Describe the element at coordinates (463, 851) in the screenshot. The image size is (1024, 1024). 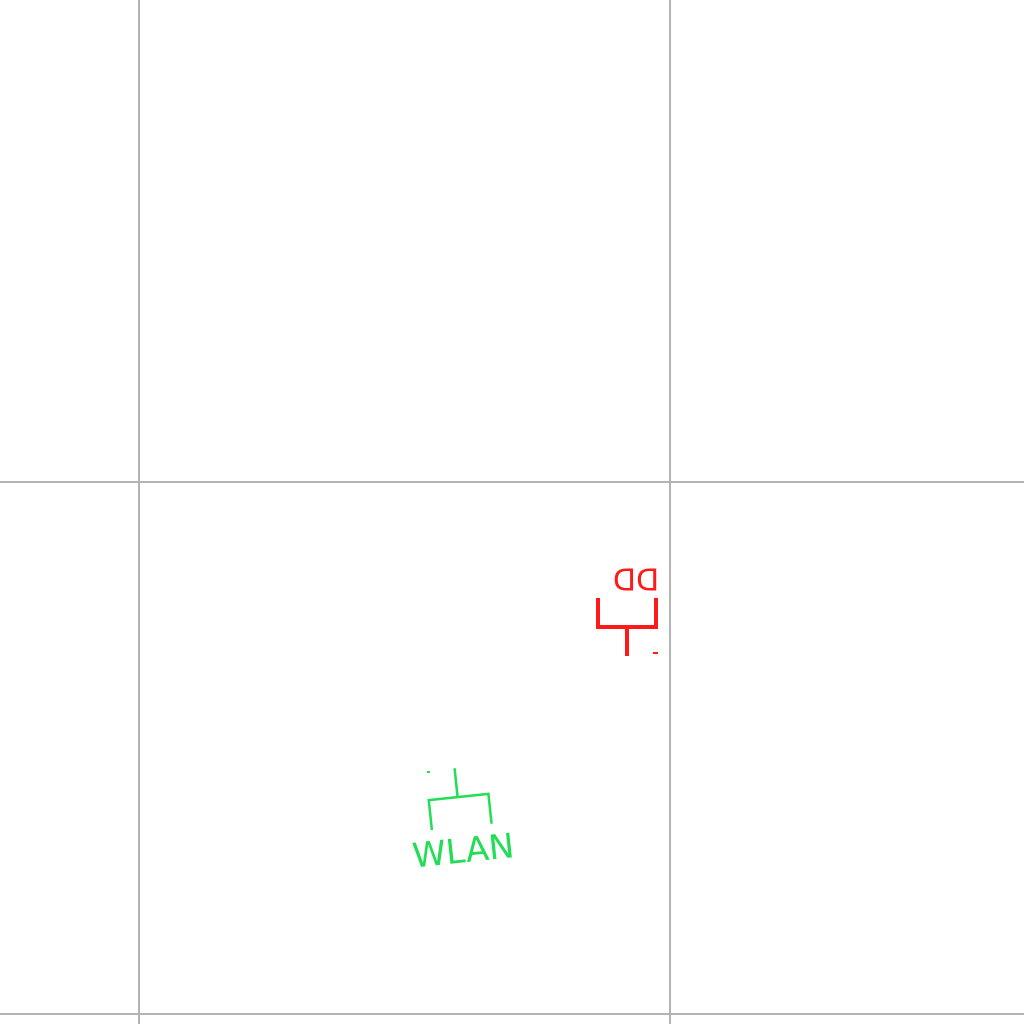
I see `wlan-symbol-label: WLAN` at that location.